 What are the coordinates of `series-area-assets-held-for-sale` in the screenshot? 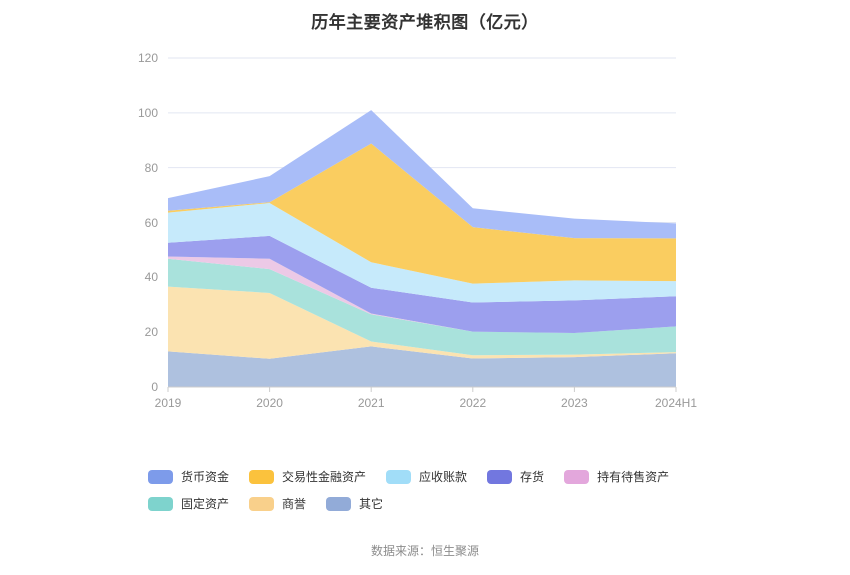 It's located at (422, 294).